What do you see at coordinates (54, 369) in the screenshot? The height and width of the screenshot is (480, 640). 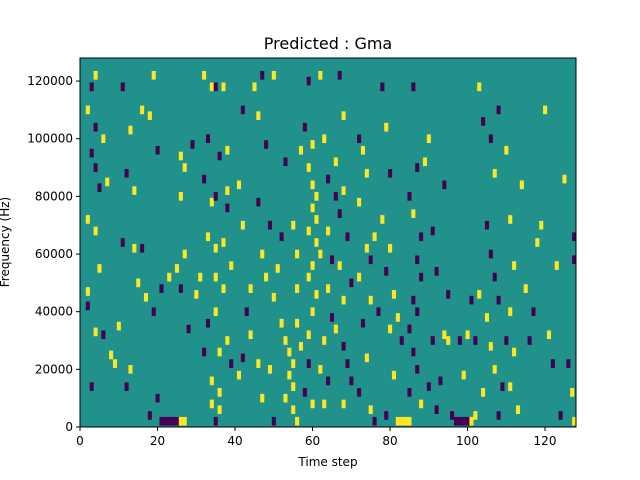 I see `y-tick-label: 20000` at bounding box center [54, 369].